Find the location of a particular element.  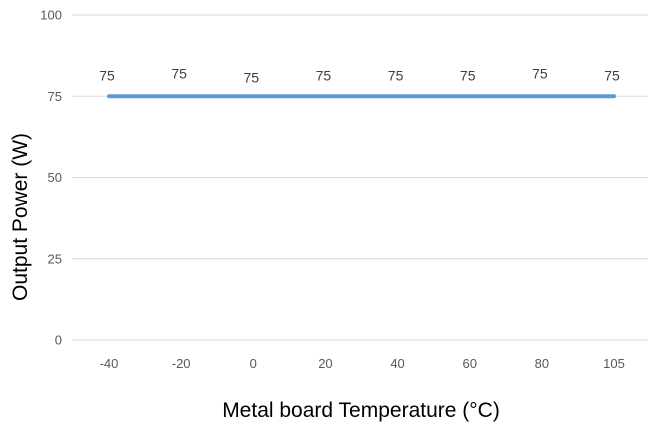

y-axis-title: Output Power (W) is located at coordinates (20, 217).